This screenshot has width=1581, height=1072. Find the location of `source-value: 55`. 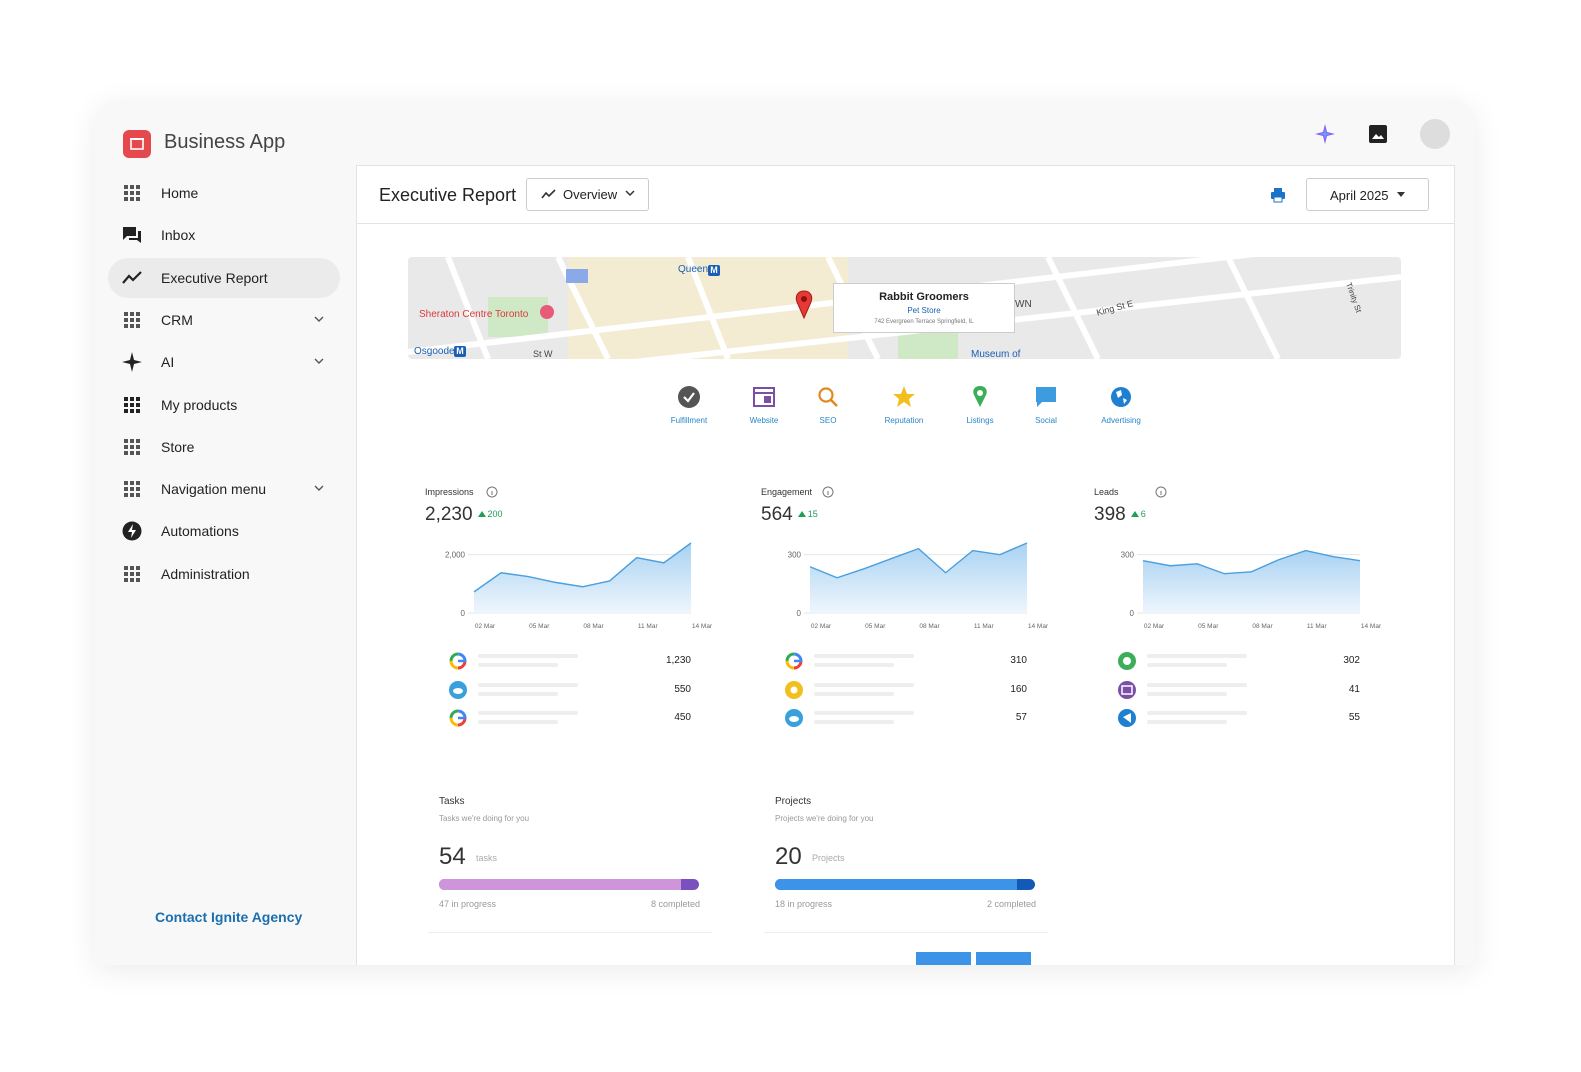

source-value: 55 is located at coordinates (1354, 717).